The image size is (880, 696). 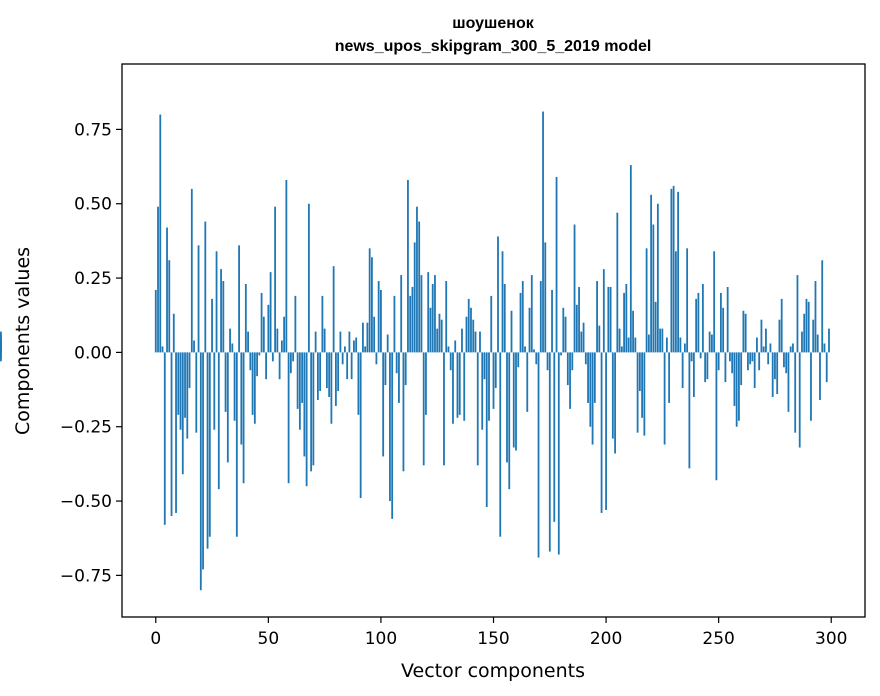 I want to click on x-tick-label: 50, so click(x=269, y=639).